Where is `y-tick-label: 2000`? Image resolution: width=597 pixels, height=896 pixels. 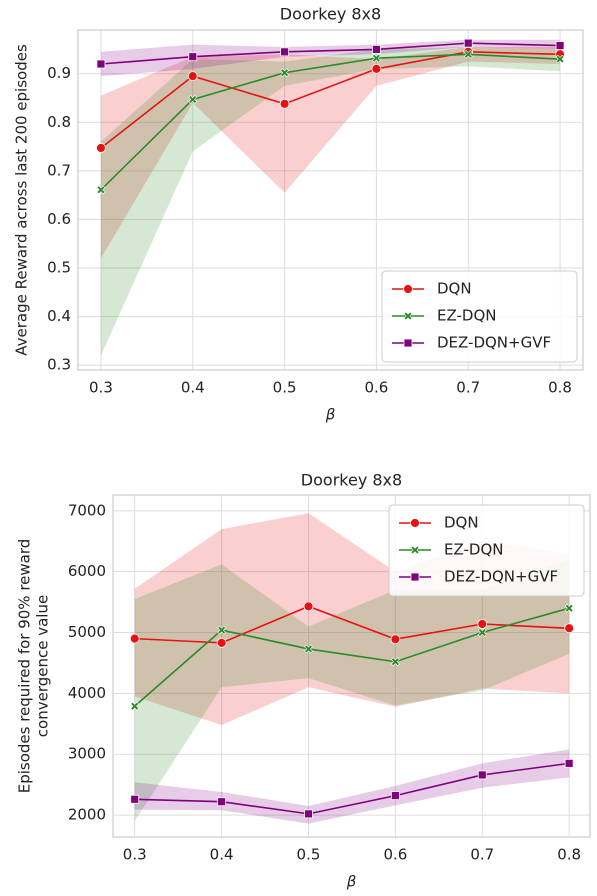 y-tick-label: 2000 is located at coordinates (87, 815).